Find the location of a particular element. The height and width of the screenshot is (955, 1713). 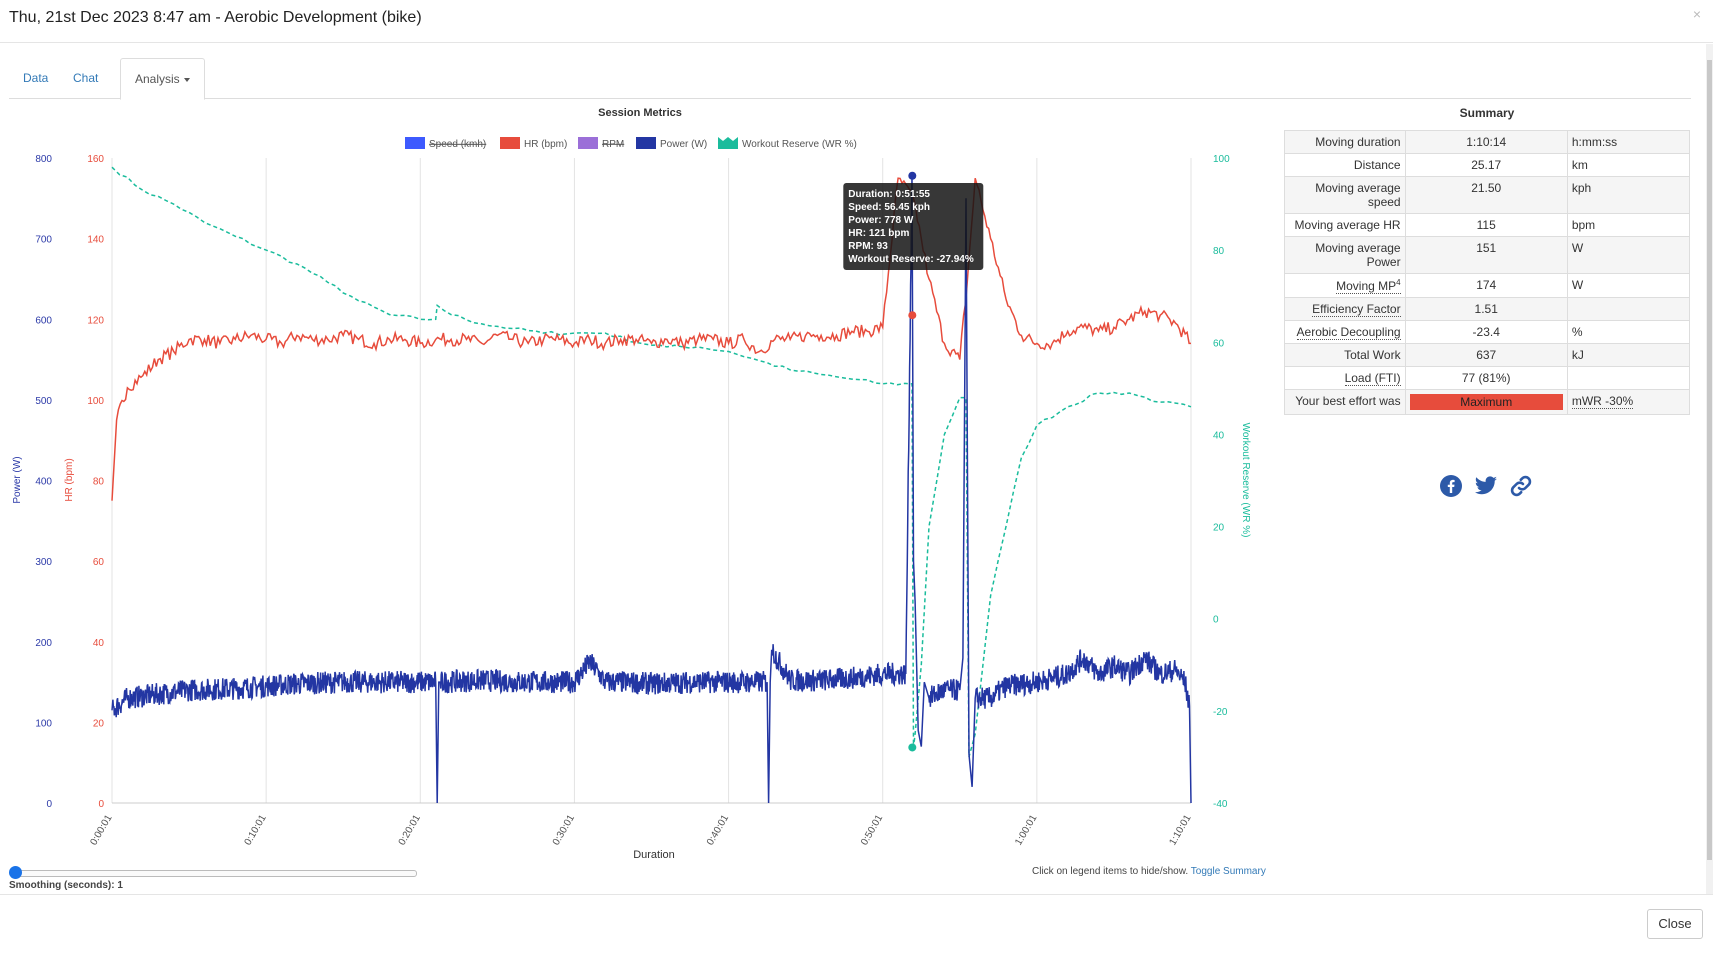

x-axis-title: Duration is located at coordinates (654, 855).